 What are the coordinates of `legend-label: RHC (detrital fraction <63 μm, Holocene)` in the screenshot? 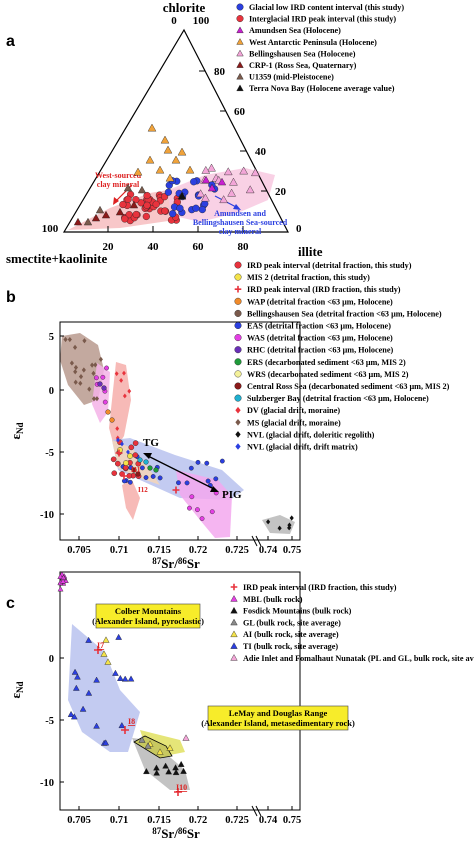 It's located at (320, 350).